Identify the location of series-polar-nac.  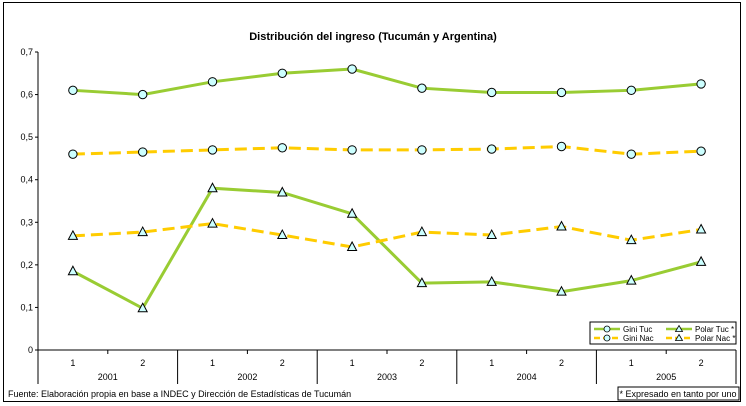
(387, 234).